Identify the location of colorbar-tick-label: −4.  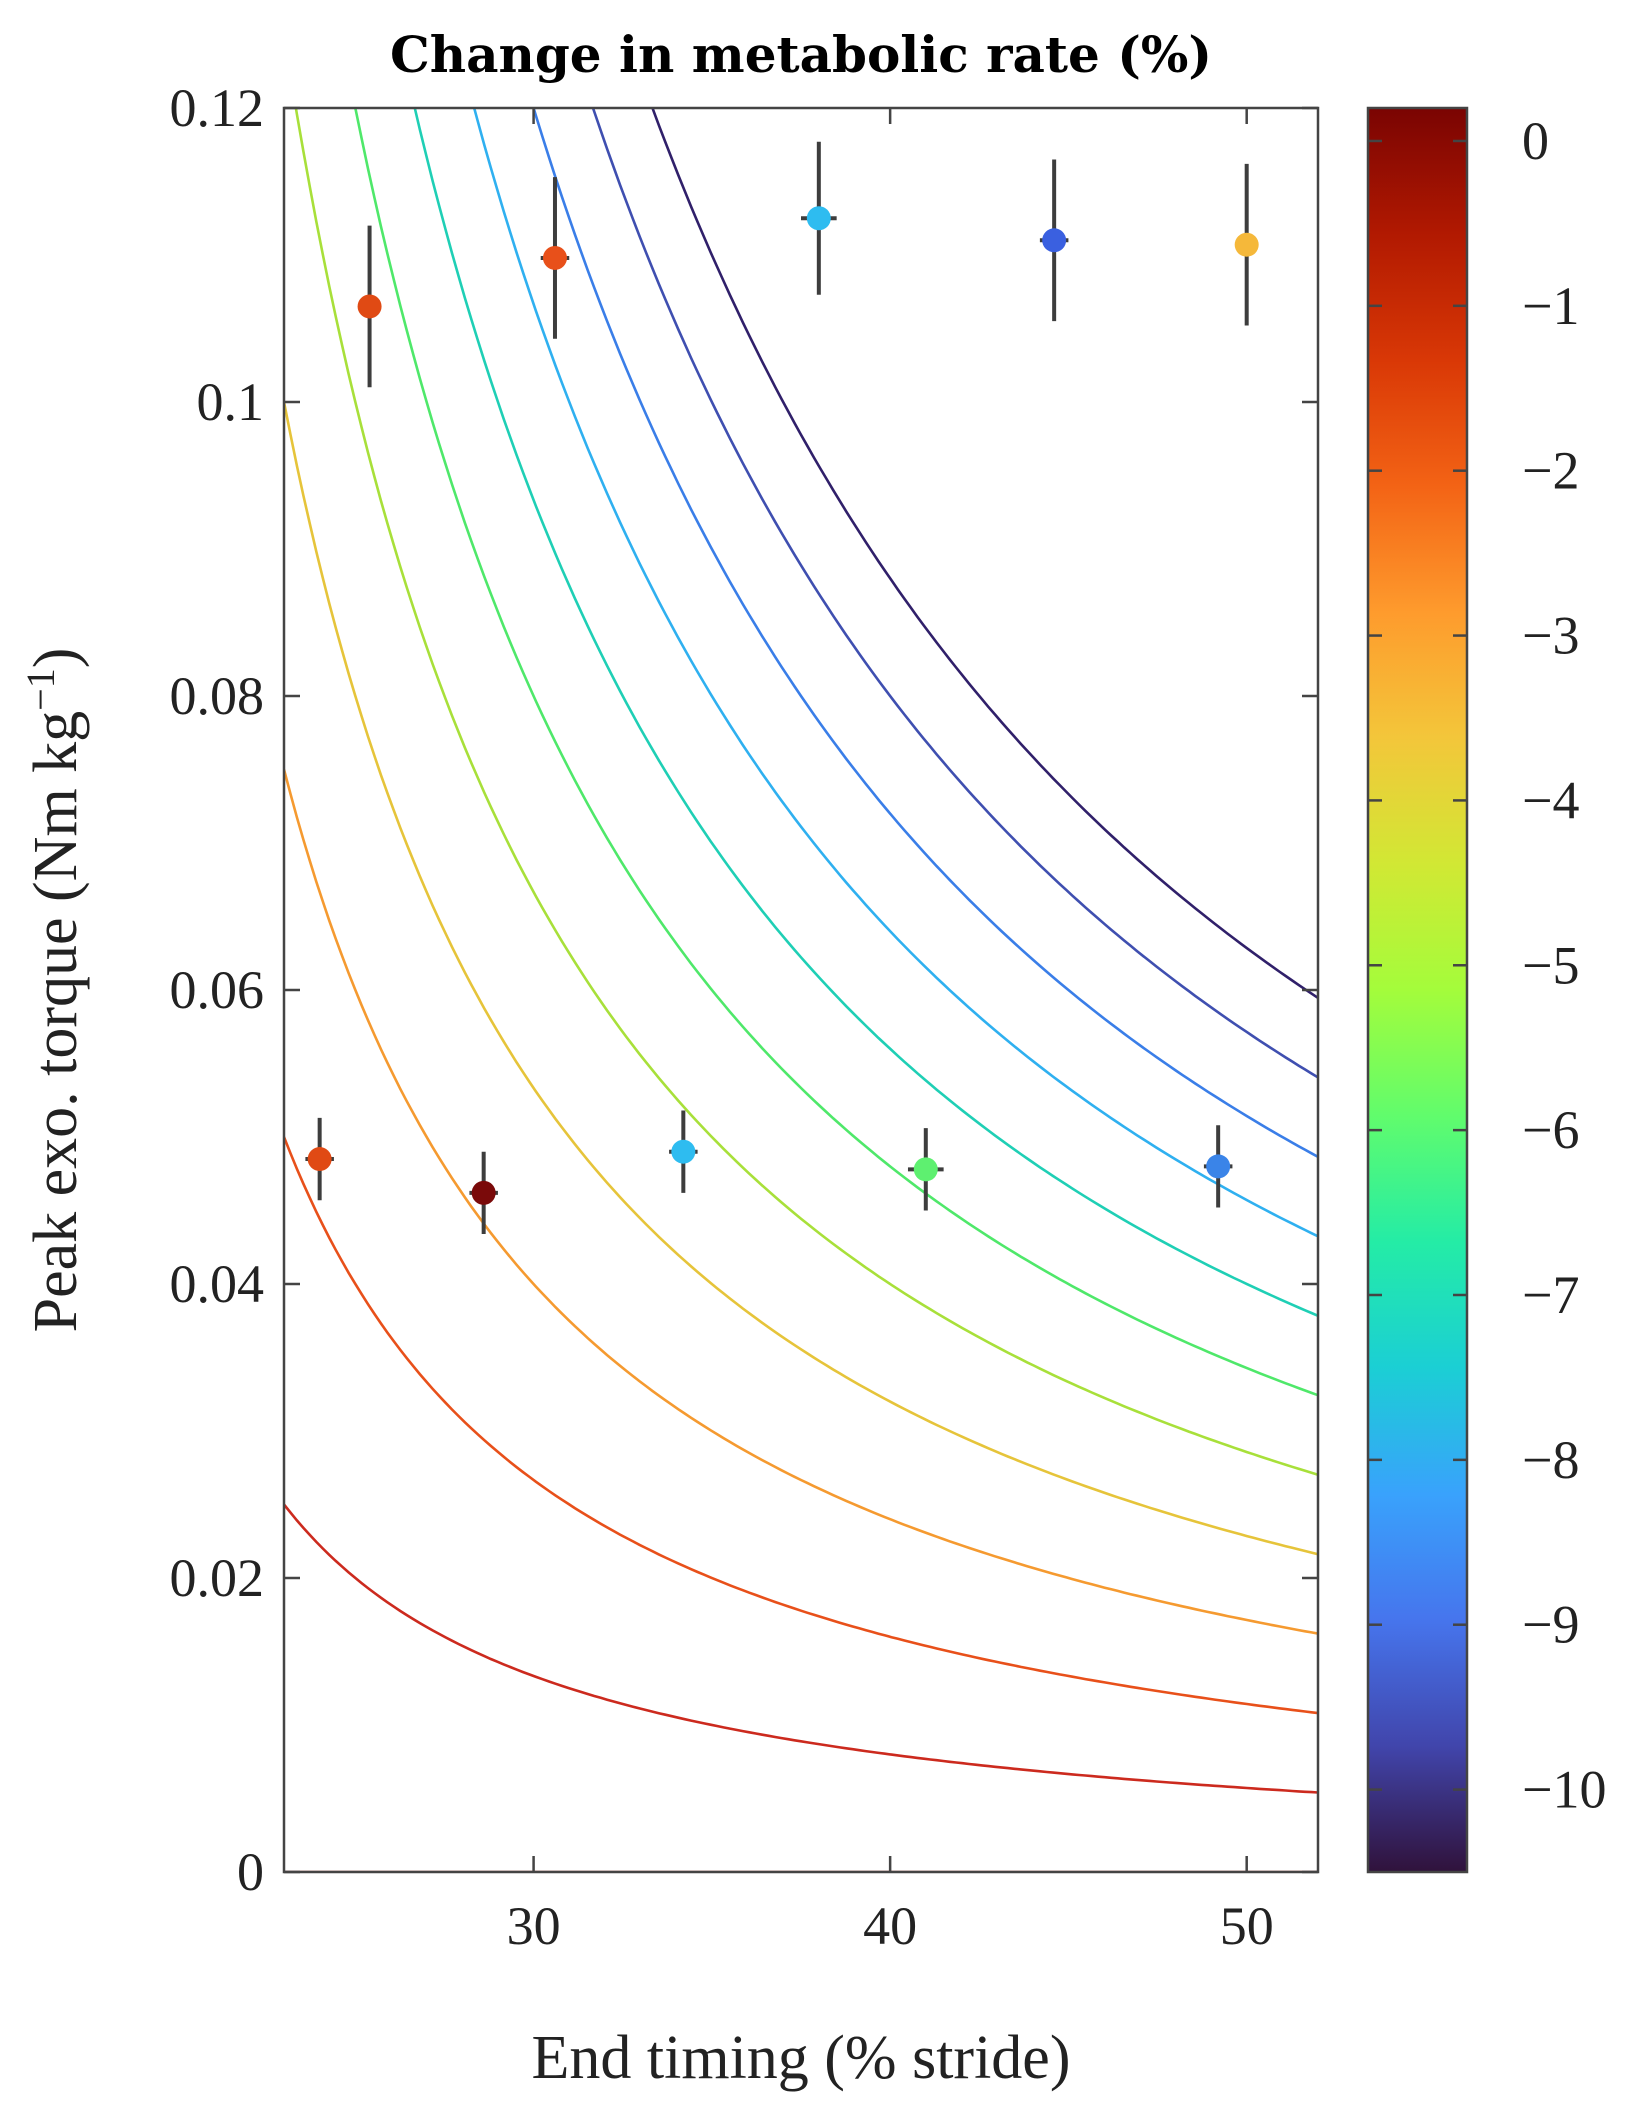
(1550, 800).